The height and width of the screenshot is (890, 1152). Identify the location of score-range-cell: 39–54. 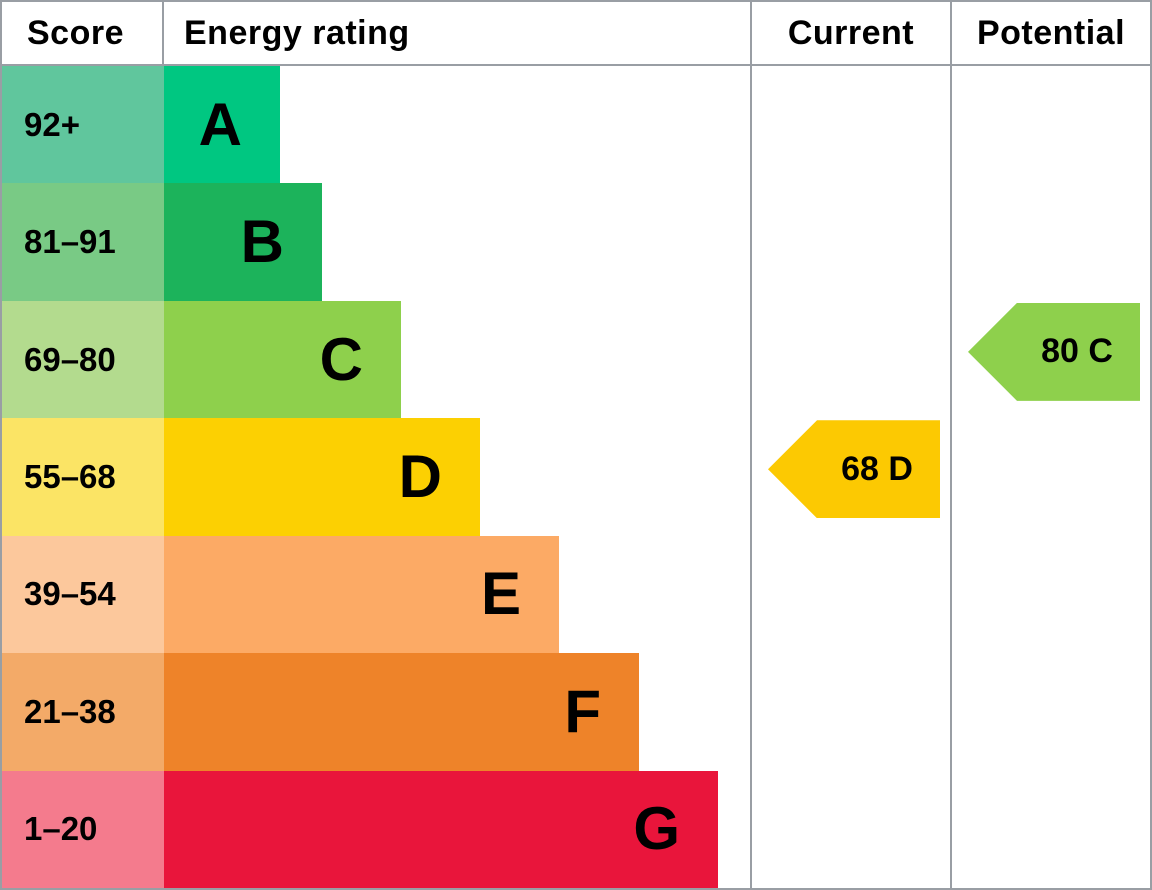
(83, 594).